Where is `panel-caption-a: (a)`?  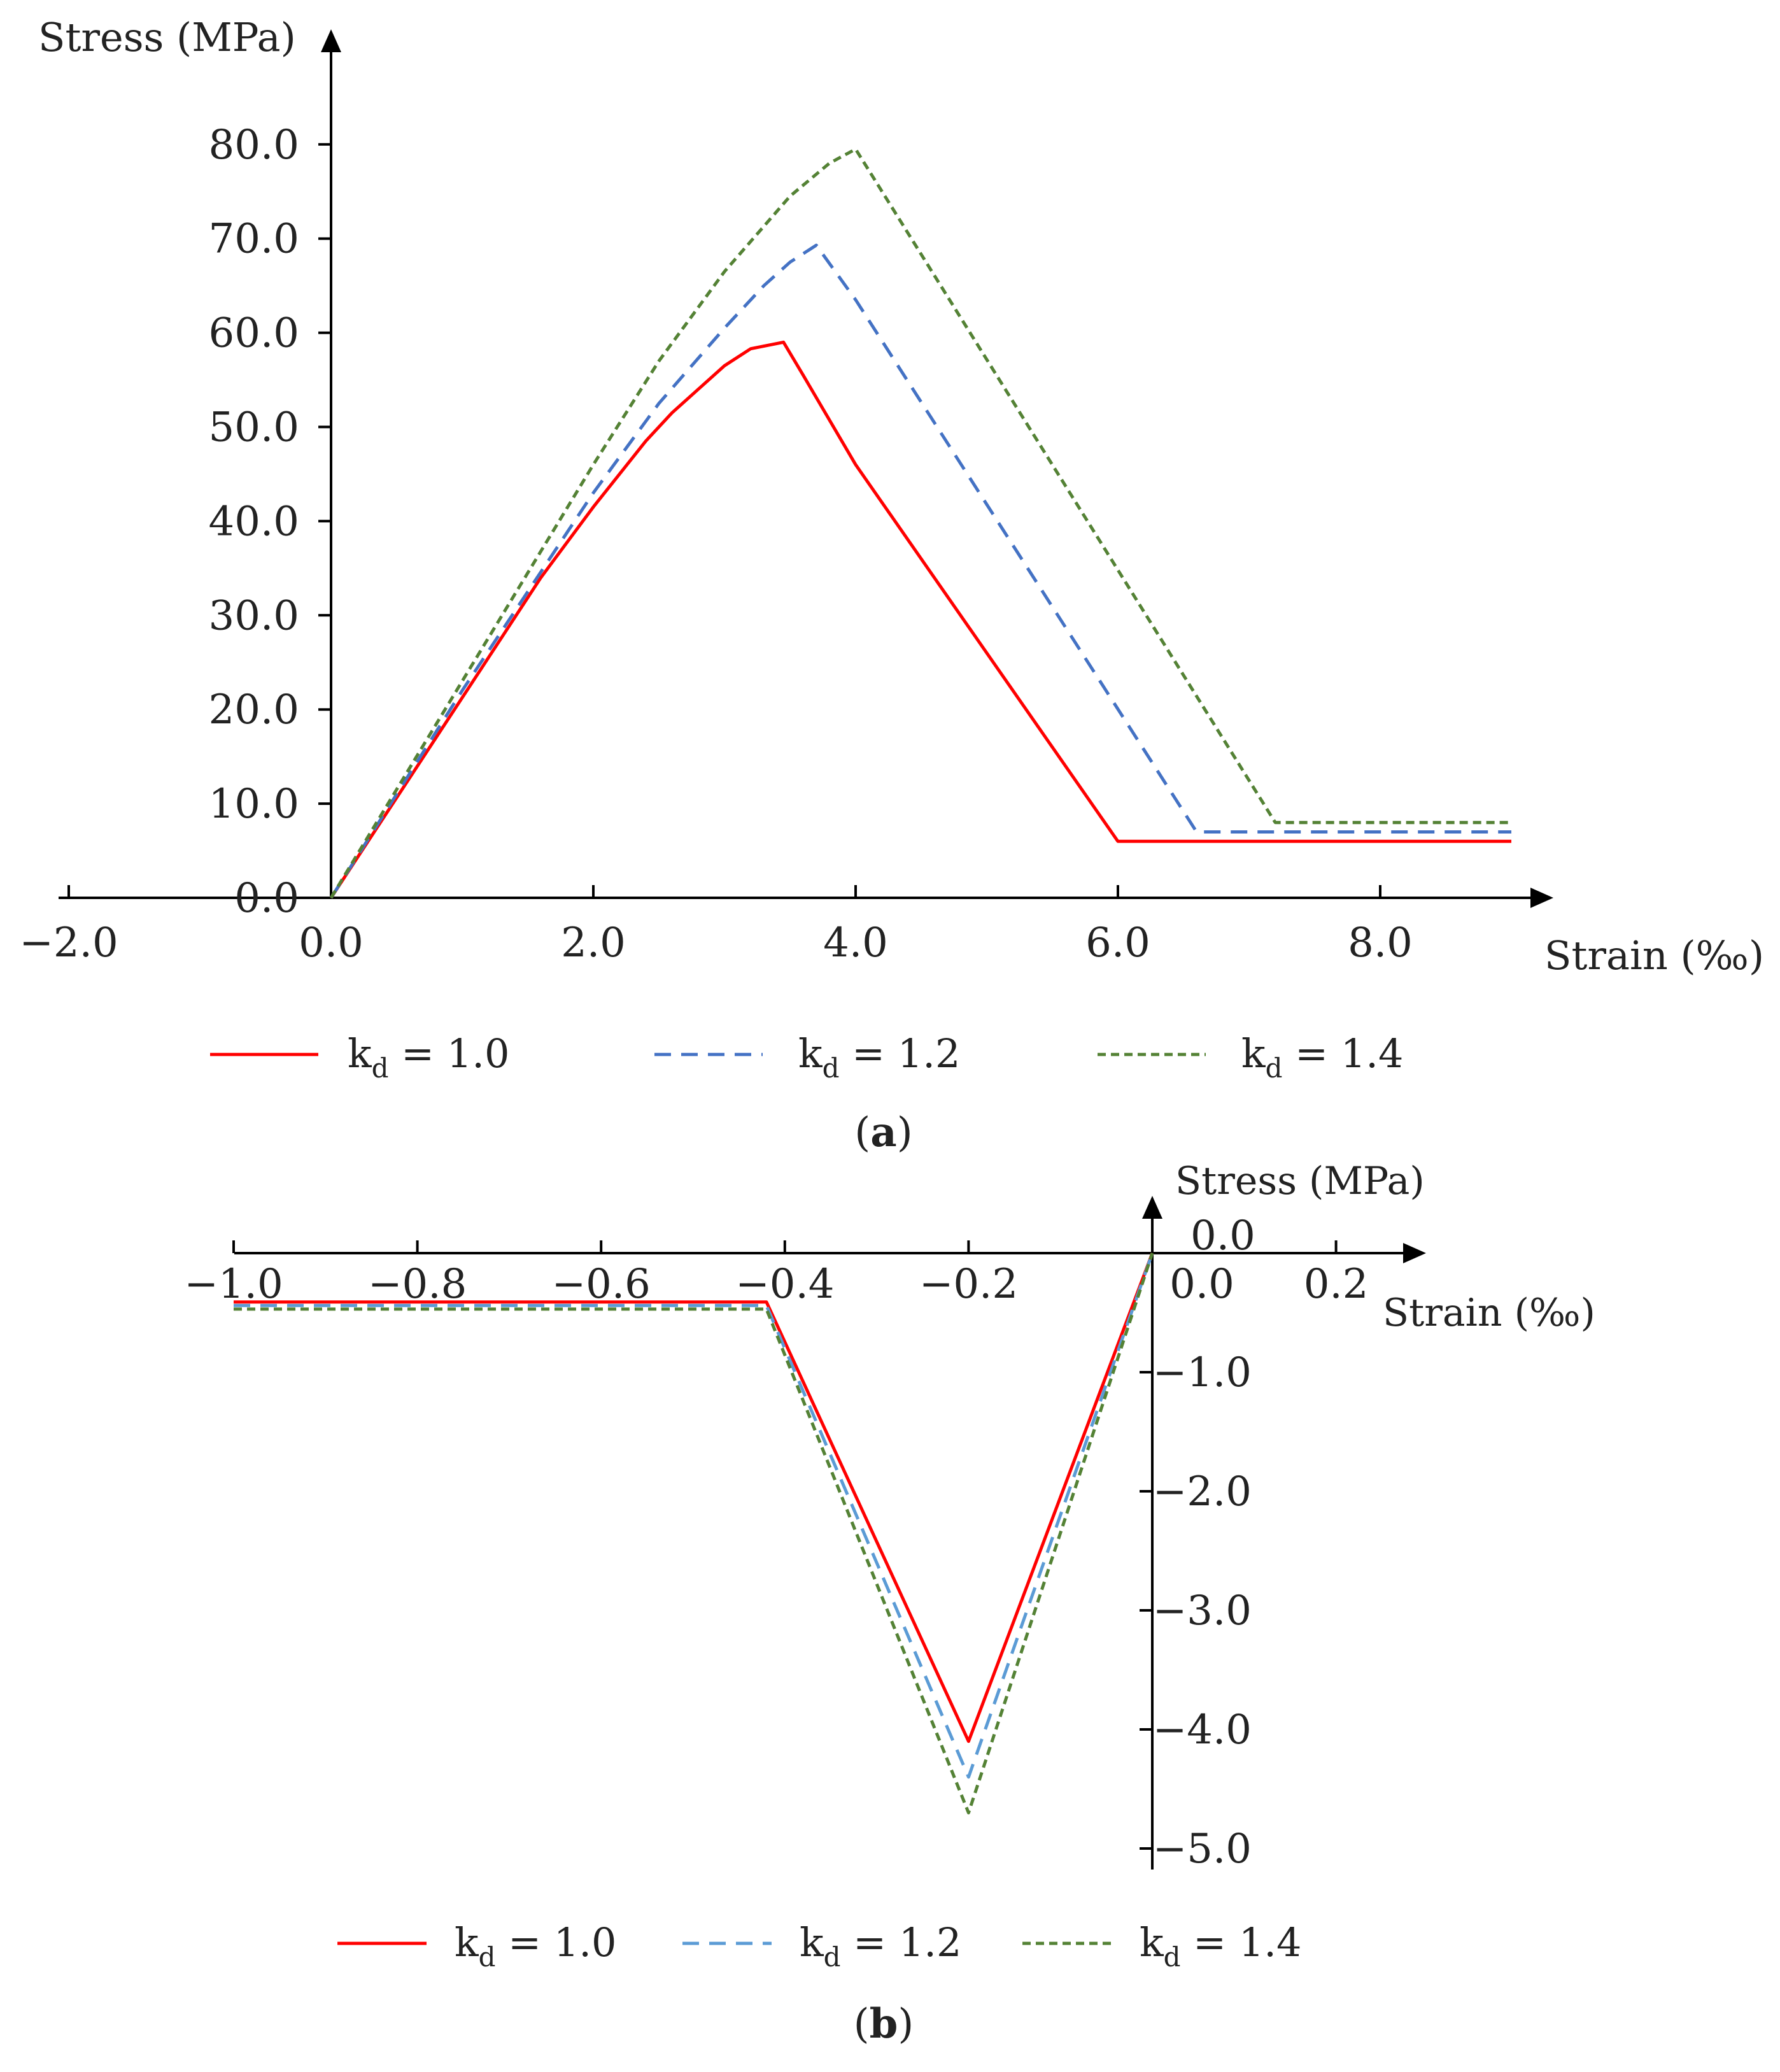
panel-caption-a: (a) is located at coordinates (883, 1132).